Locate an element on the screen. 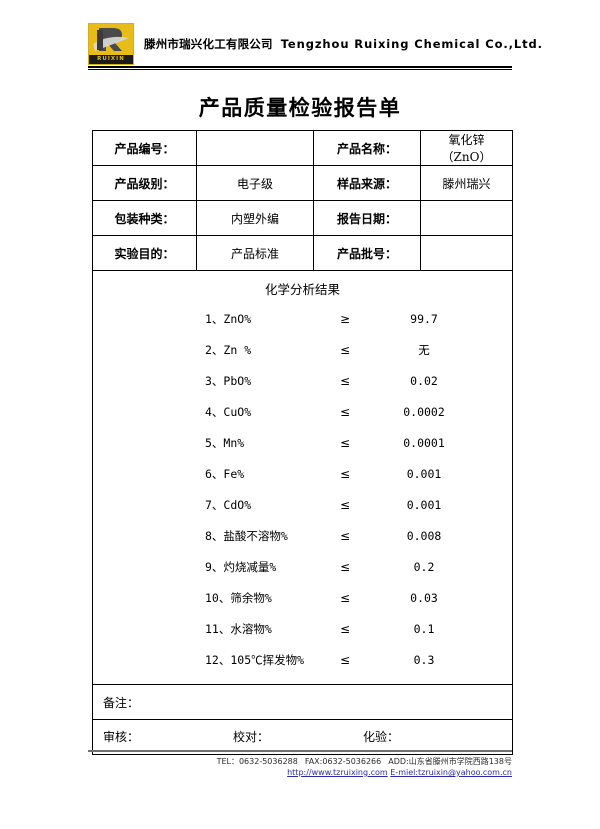  list-item: 9、灼烧减量% ≤ 0.2 is located at coordinates (302, 567).